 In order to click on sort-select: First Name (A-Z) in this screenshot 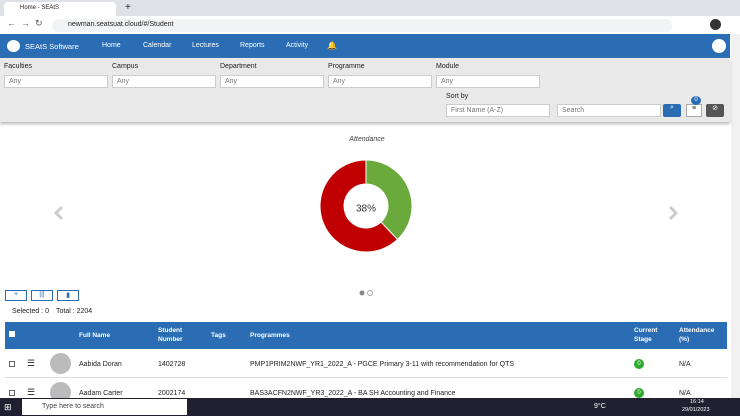, I will do `click(498, 110)`.